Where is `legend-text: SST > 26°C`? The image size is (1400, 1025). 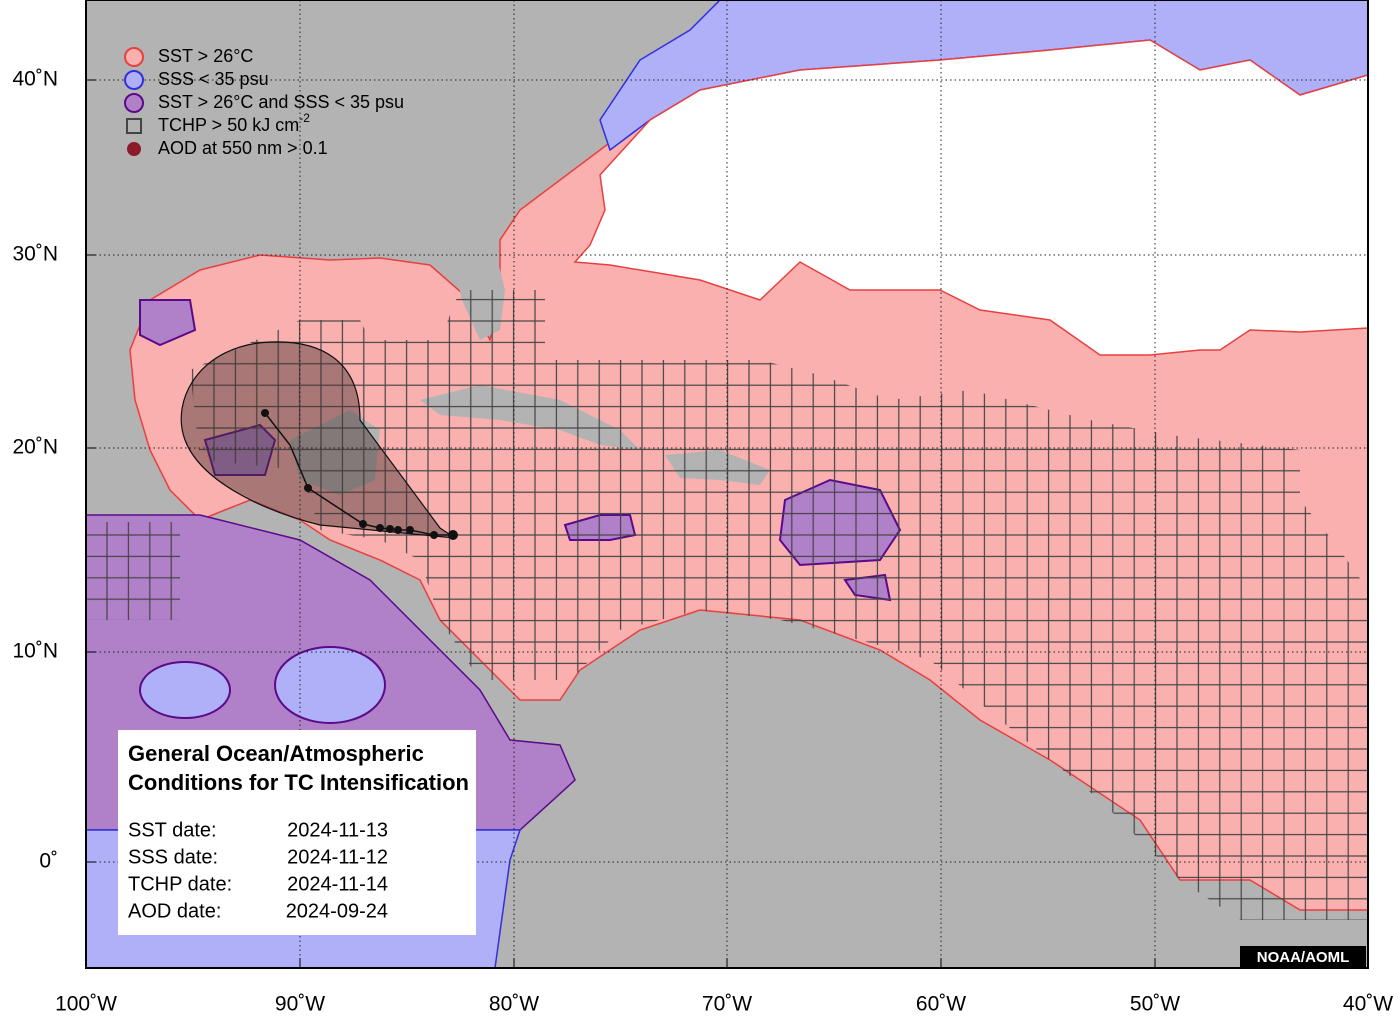
legend-text: SST > 26°C is located at coordinates (205, 56).